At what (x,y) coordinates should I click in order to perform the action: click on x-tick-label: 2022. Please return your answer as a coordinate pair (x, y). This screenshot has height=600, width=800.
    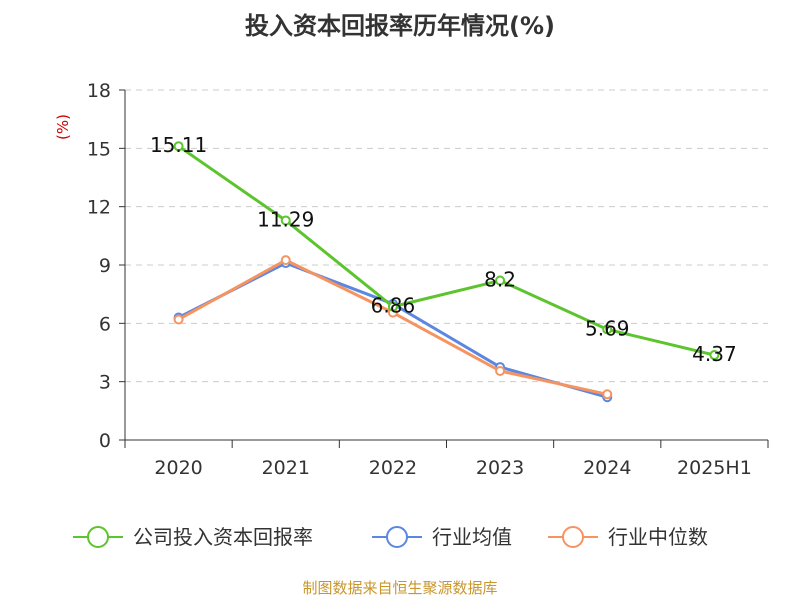
    Looking at the image, I should click on (393, 468).